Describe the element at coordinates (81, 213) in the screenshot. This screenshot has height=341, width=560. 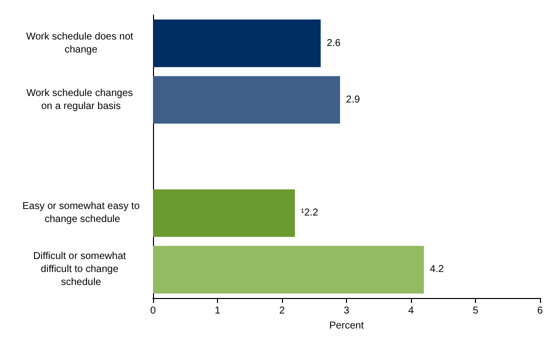
I see `y-tick-label: Easy or somewhat easy to change schedule` at that location.